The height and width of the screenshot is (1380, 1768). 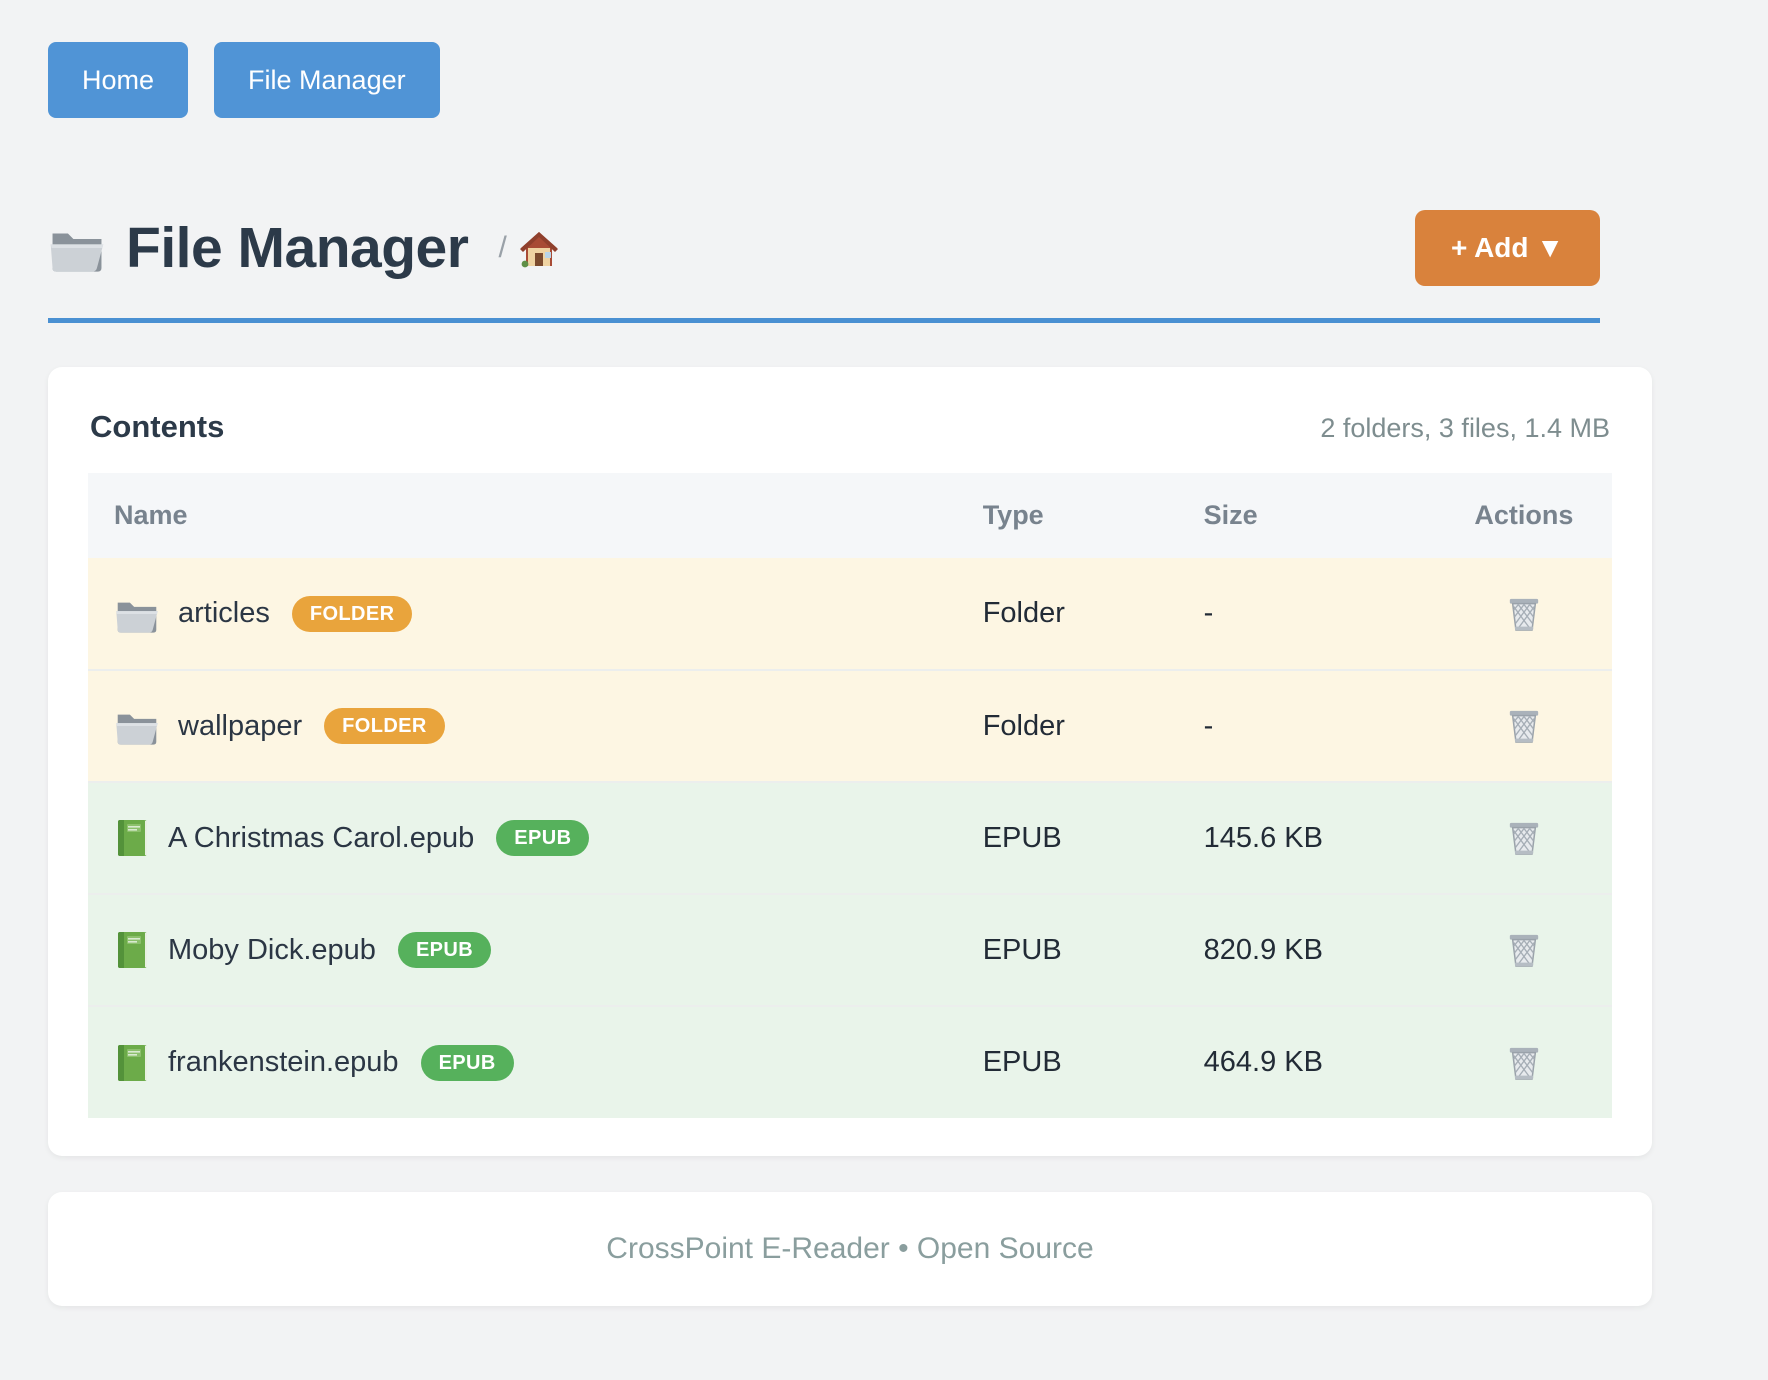 What do you see at coordinates (151, 515) in the screenshot?
I see `column-header-name: Name` at bounding box center [151, 515].